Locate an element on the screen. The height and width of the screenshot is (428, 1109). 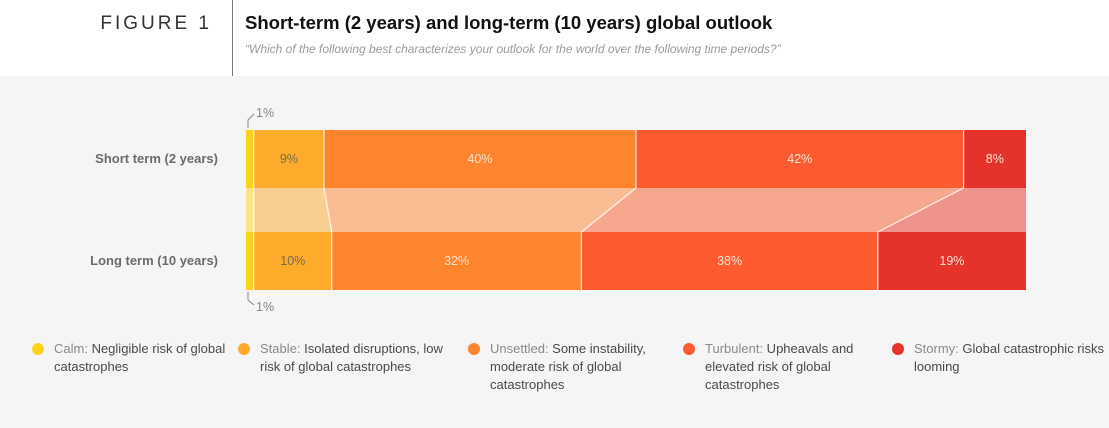
data-label-stable-short-term: 9% is located at coordinates (289, 159).